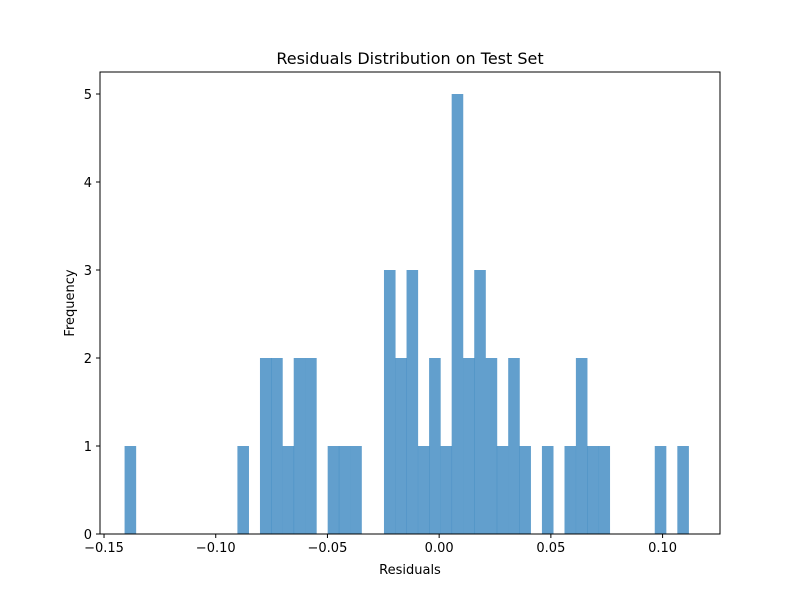 The height and width of the screenshot is (600, 800). Describe the element at coordinates (92, 315) in the screenshot. I see `y-axis-ticks: 0 1 2 3 4 5` at that location.